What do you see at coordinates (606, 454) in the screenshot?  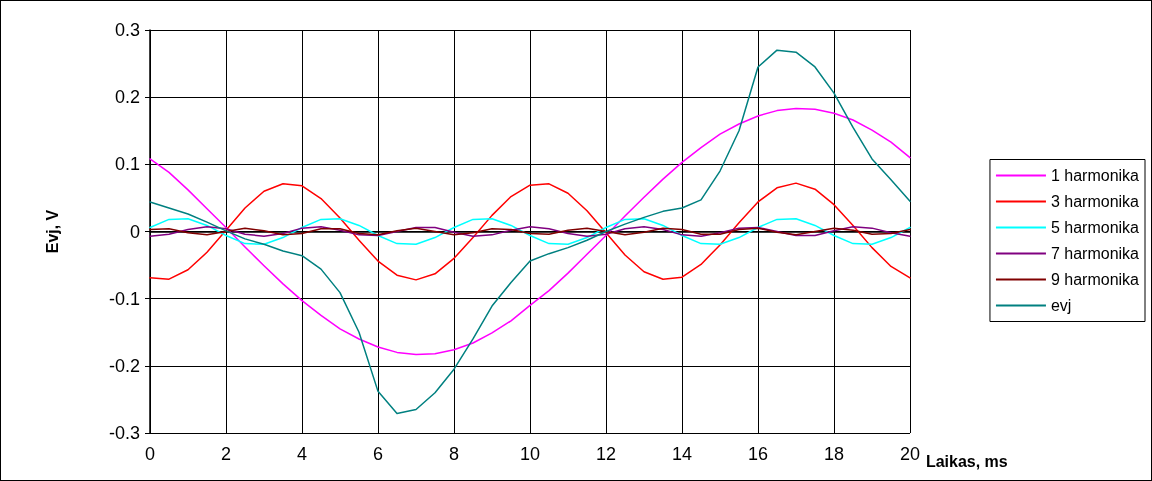 I see `x-tick-label: 12` at bounding box center [606, 454].